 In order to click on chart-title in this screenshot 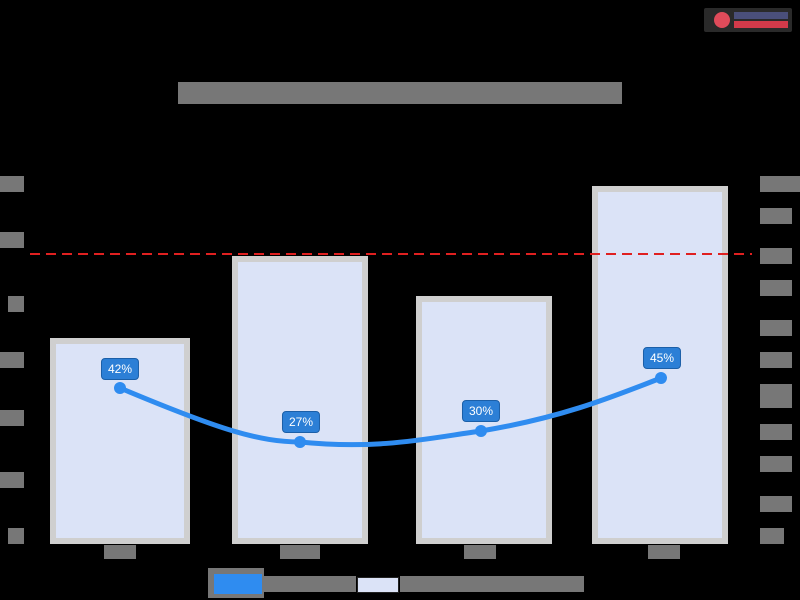, I will do `click(400, 93)`.